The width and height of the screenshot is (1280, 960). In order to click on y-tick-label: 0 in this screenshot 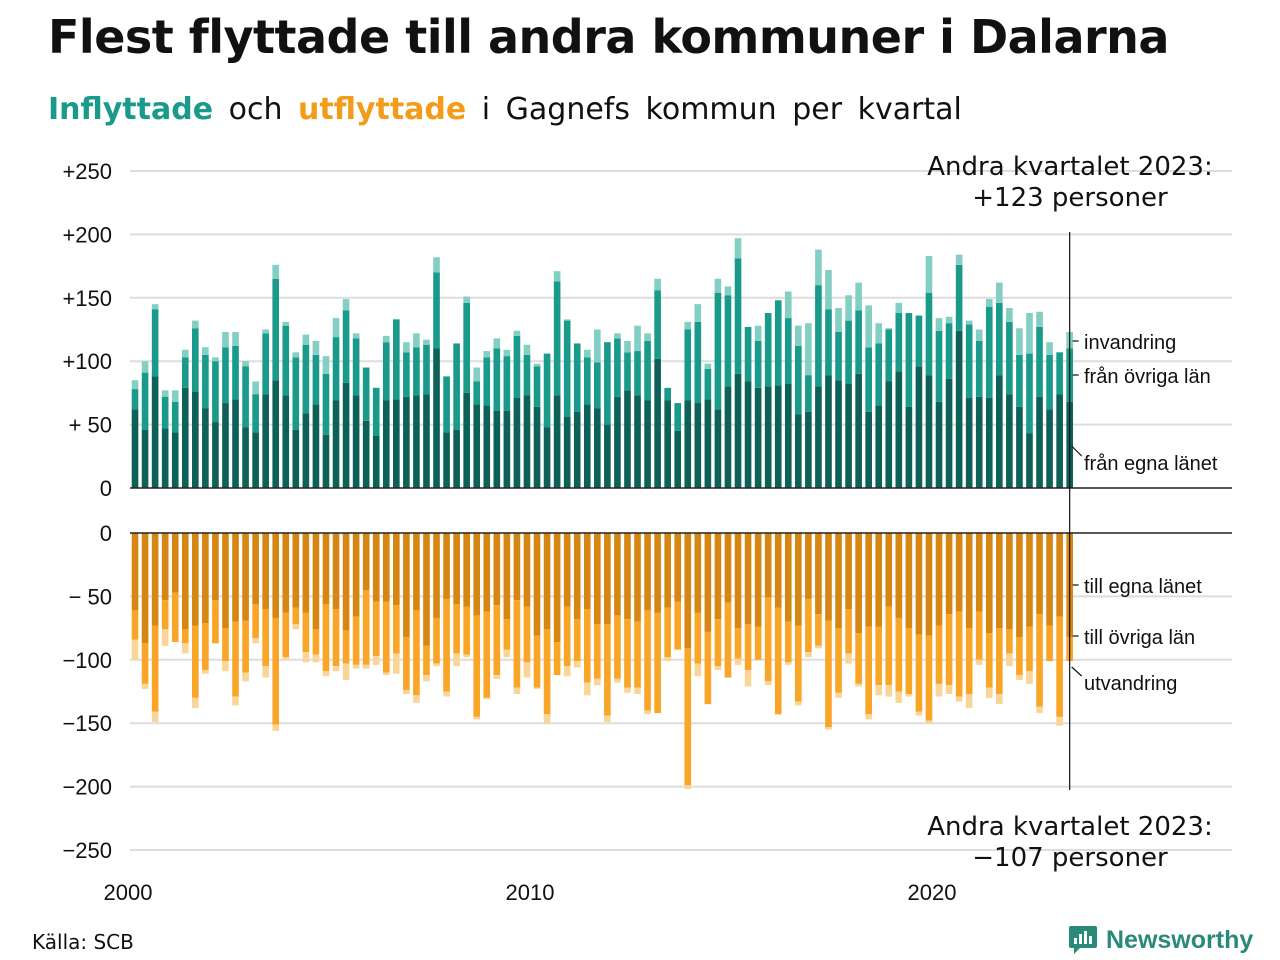, I will do `click(106, 488)`.